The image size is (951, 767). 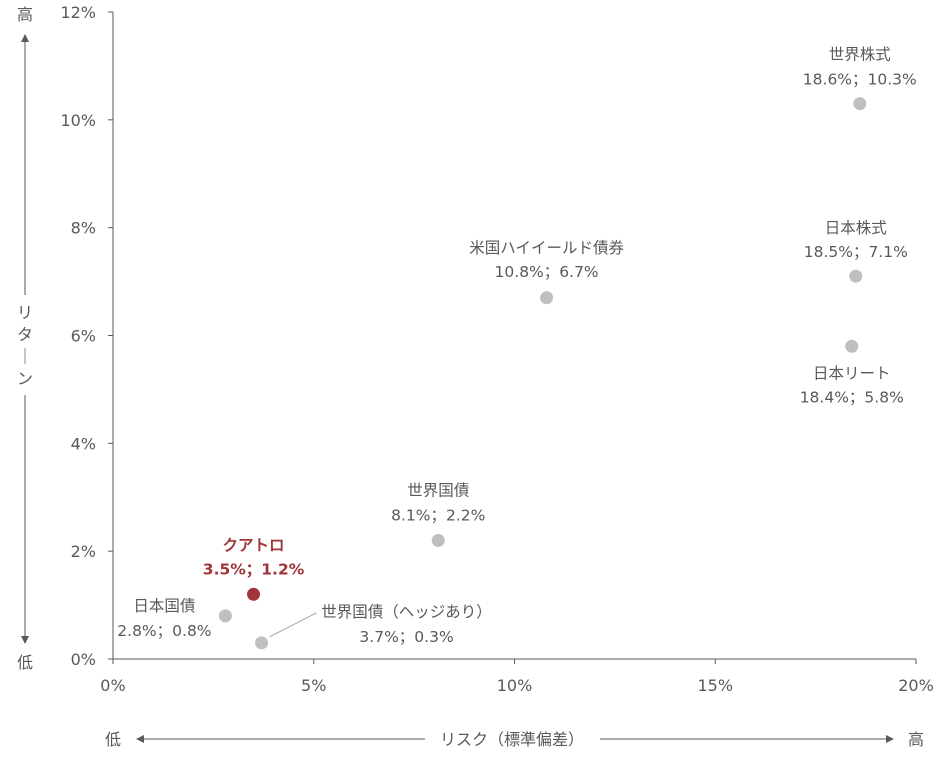 What do you see at coordinates (406, 612) in the screenshot?
I see `point-name-label: 世界国債（ヘッジあり）` at bounding box center [406, 612].